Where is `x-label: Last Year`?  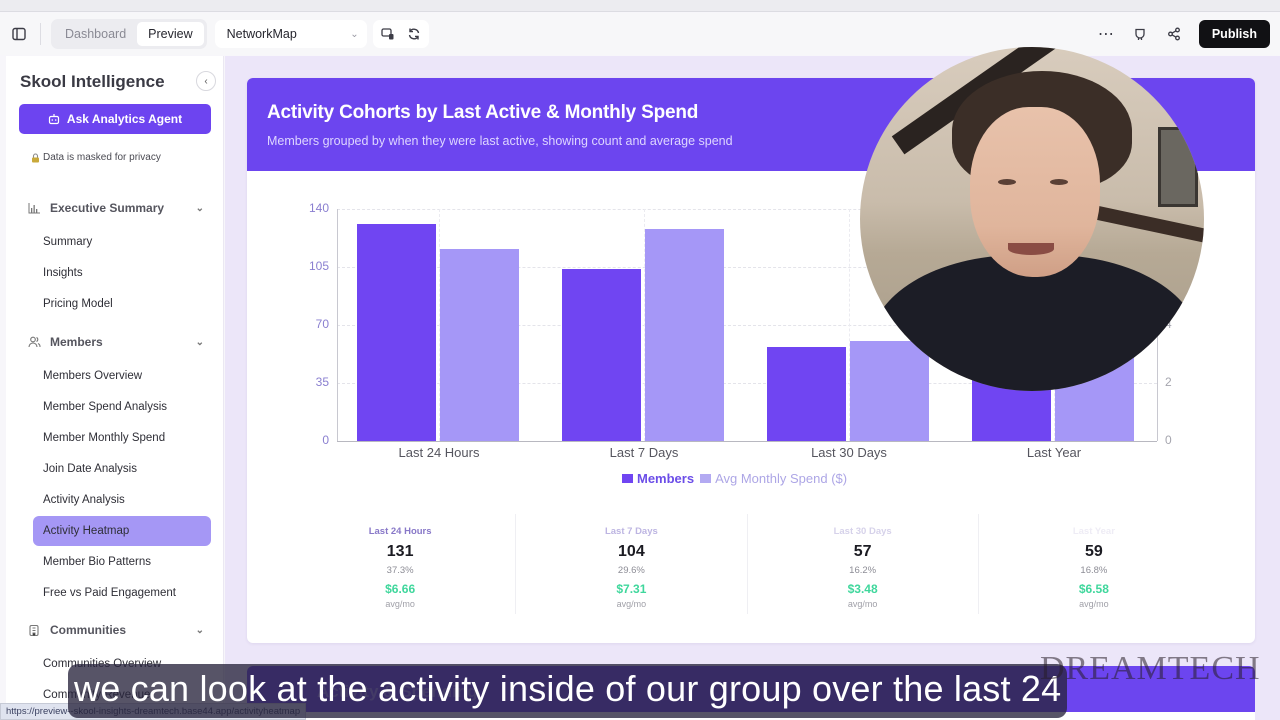
x-label: Last Year is located at coordinates (1054, 452).